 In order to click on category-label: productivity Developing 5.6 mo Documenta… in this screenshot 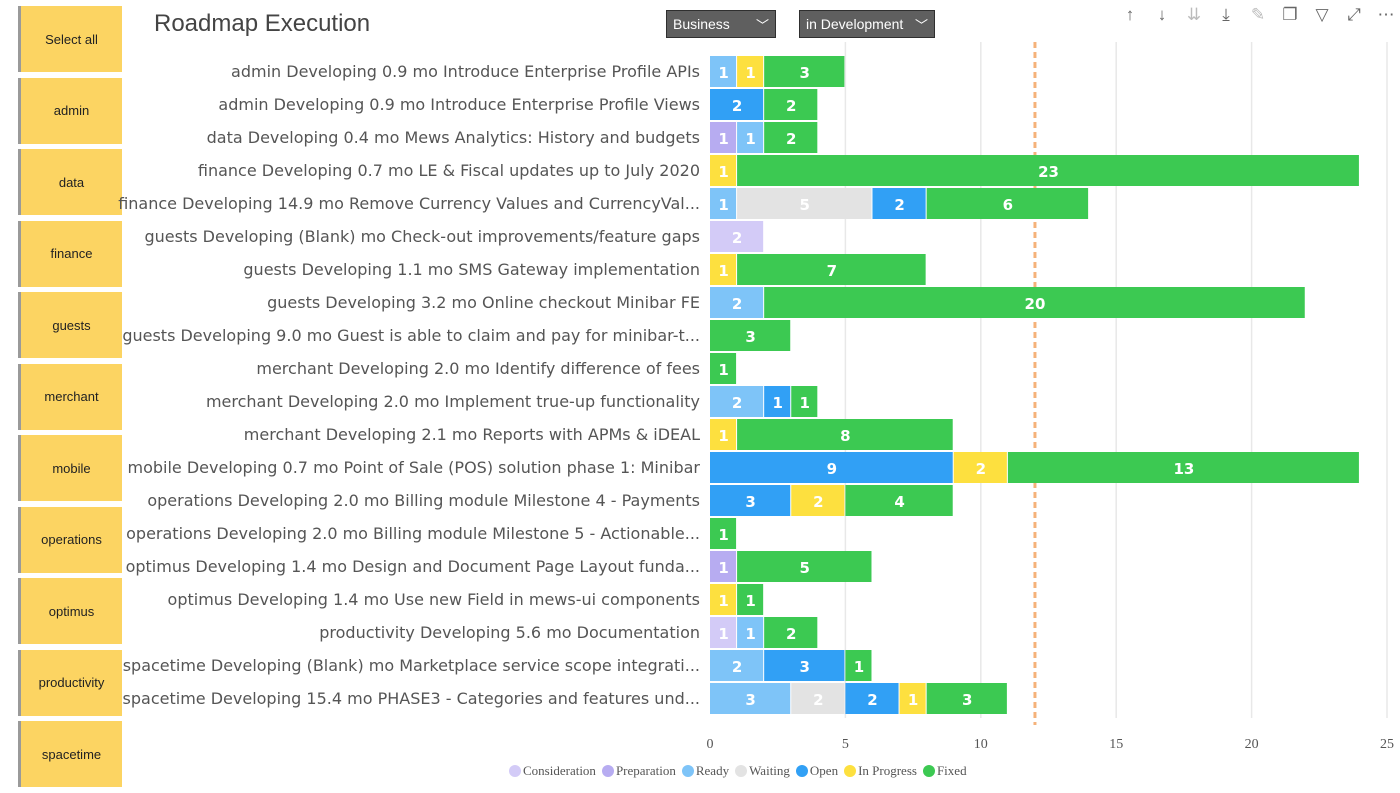, I will do `click(509, 632)`.